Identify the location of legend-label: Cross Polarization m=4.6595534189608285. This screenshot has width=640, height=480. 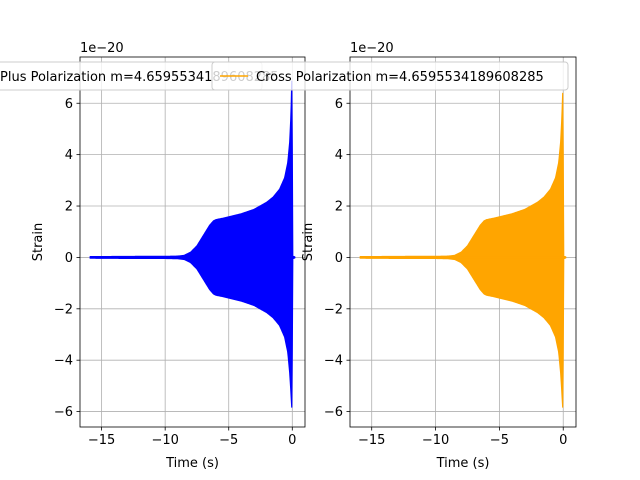
(400, 77).